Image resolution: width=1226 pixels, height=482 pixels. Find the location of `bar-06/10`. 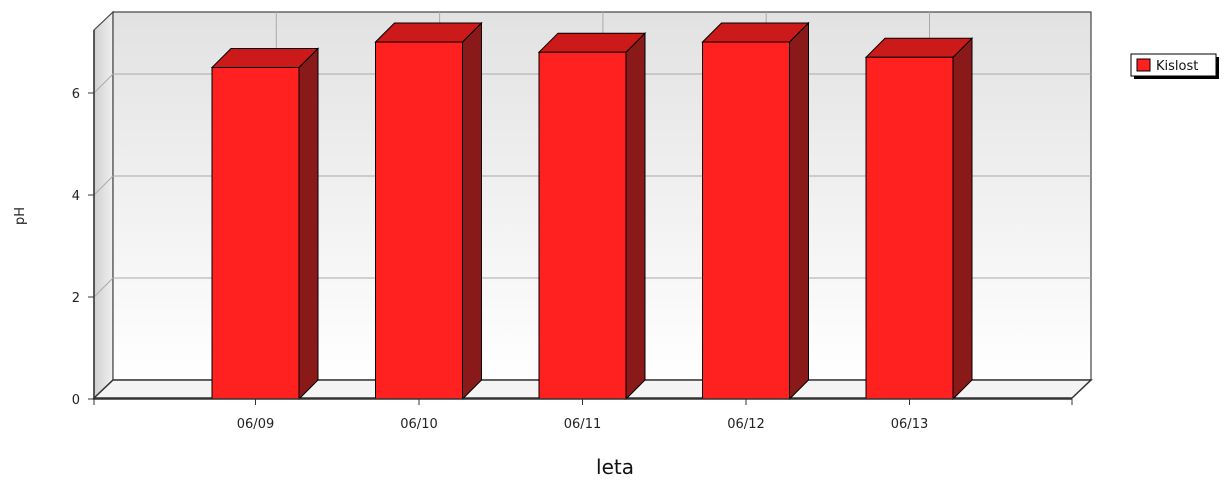

bar-06/10 is located at coordinates (428, 211).